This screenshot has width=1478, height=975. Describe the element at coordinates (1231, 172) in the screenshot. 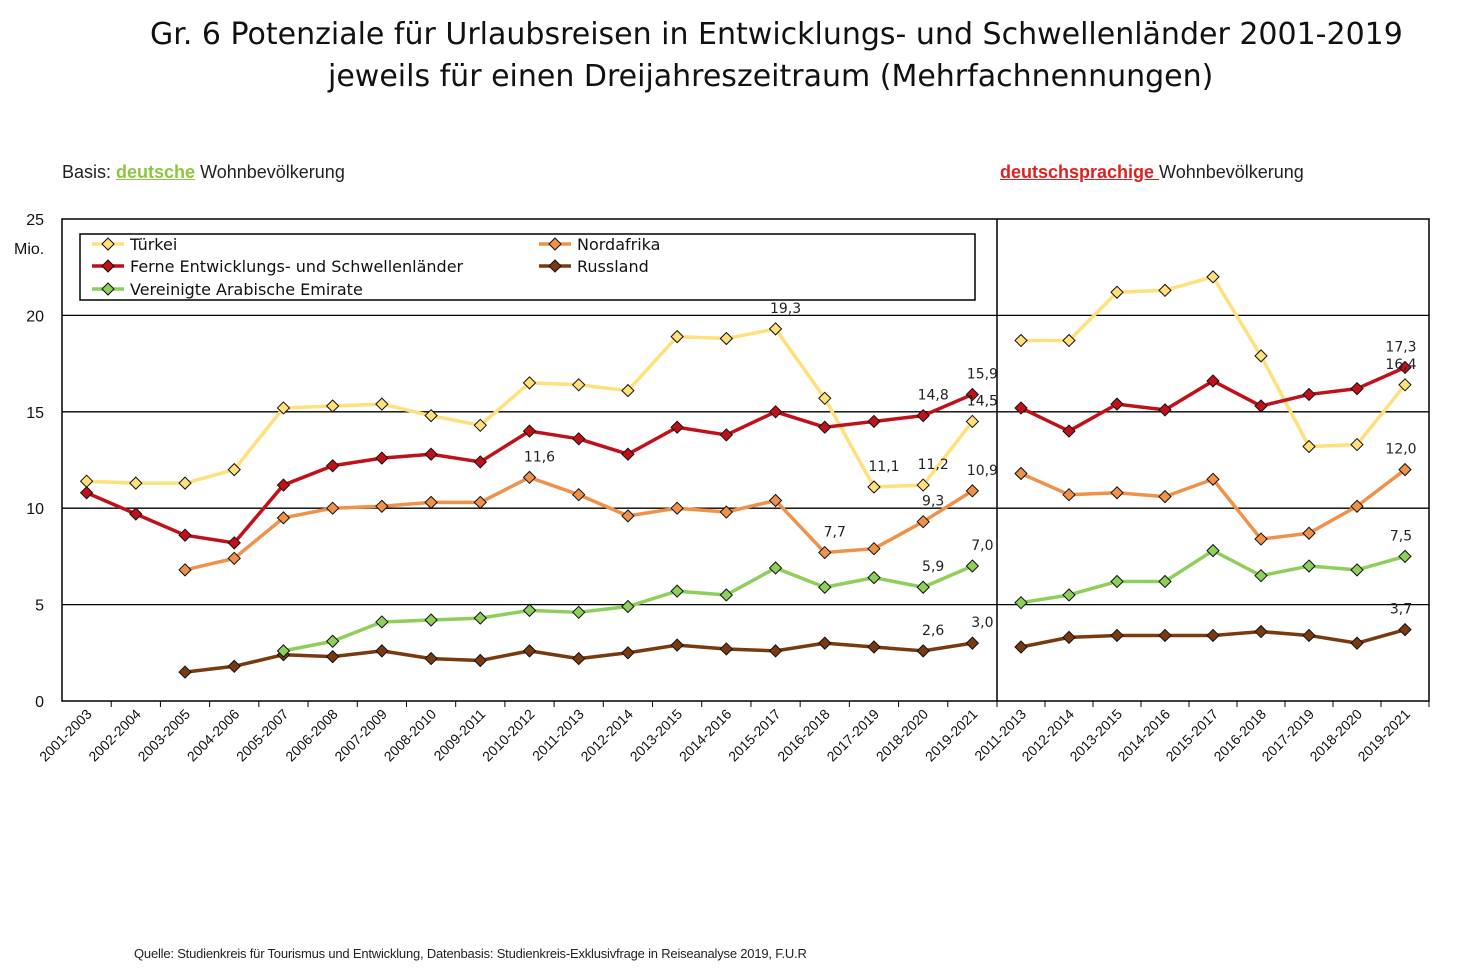

I see `basis-right-suffix: Wohnbevölkerung` at that location.